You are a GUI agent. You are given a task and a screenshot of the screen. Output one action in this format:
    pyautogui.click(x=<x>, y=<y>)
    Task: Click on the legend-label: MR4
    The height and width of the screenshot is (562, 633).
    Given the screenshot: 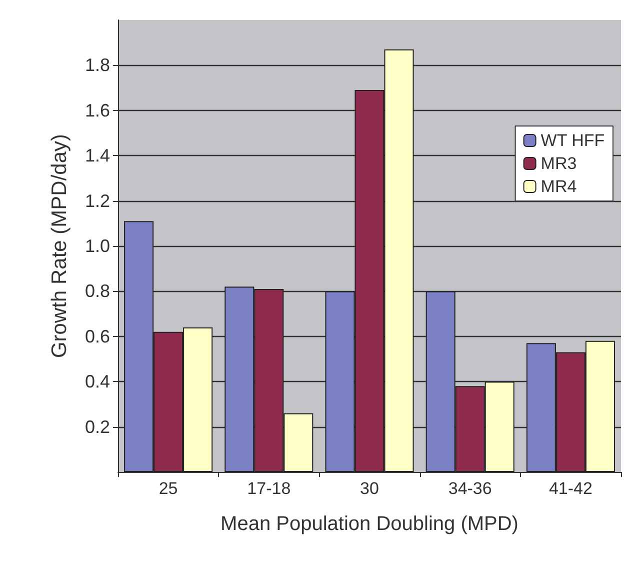 What is the action you would take?
    pyautogui.click(x=558, y=186)
    